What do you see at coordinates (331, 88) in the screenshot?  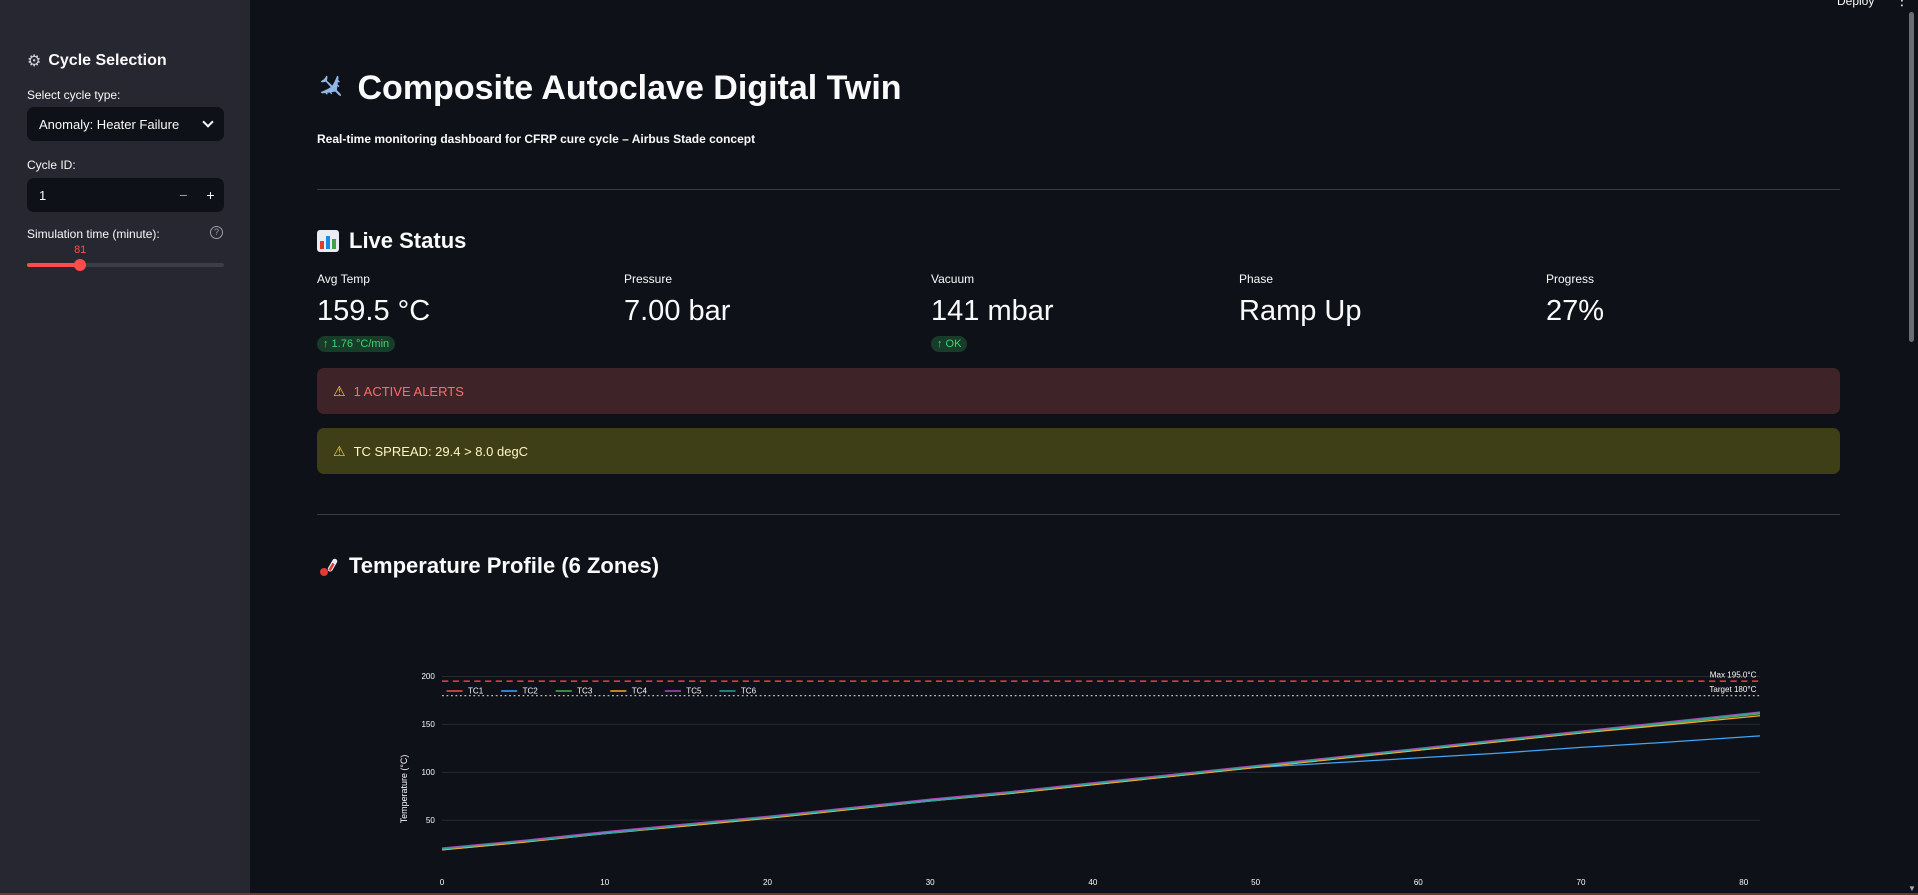 I see `airplane-icon: ✈` at bounding box center [331, 88].